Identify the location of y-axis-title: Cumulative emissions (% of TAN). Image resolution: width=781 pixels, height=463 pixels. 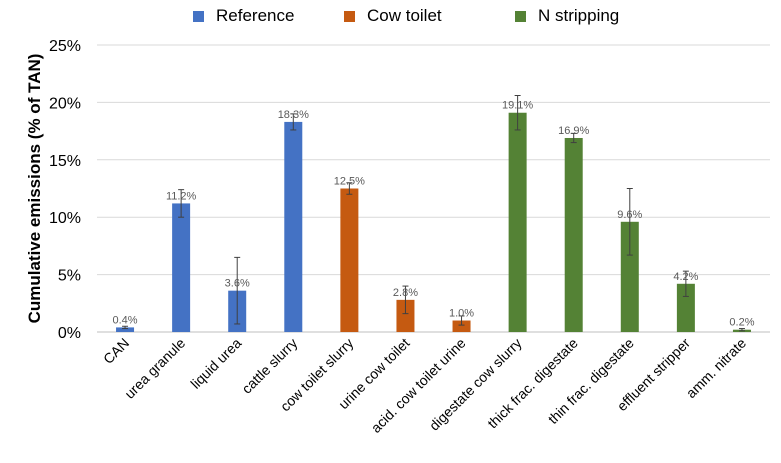
(34, 189).